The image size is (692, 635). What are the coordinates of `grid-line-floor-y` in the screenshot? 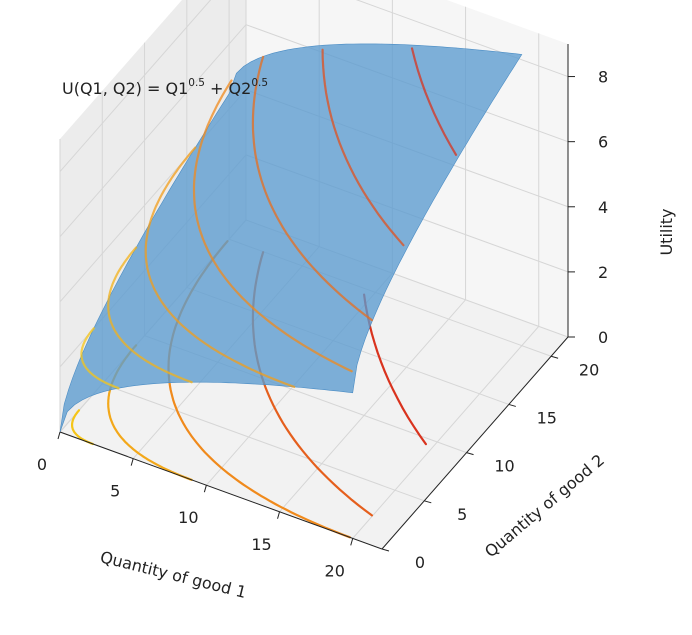 It's located at (263, 442).